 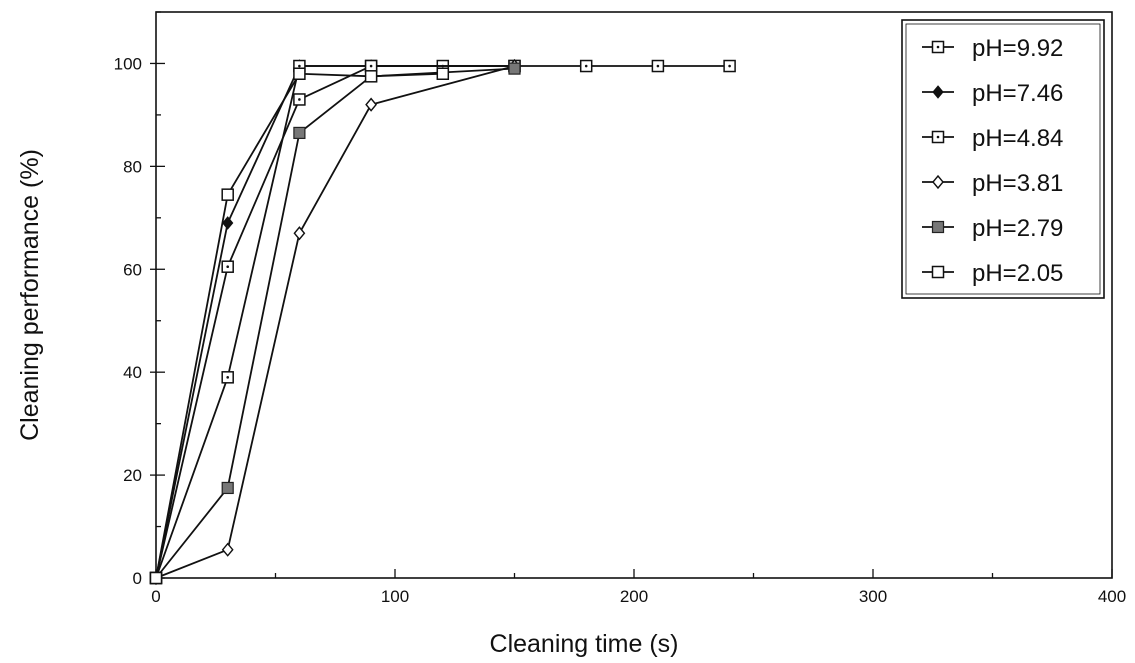 What do you see at coordinates (584, 644) in the screenshot?
I see `x-axis-title: Cleaning time (s)` at bounding box center [584, 644].